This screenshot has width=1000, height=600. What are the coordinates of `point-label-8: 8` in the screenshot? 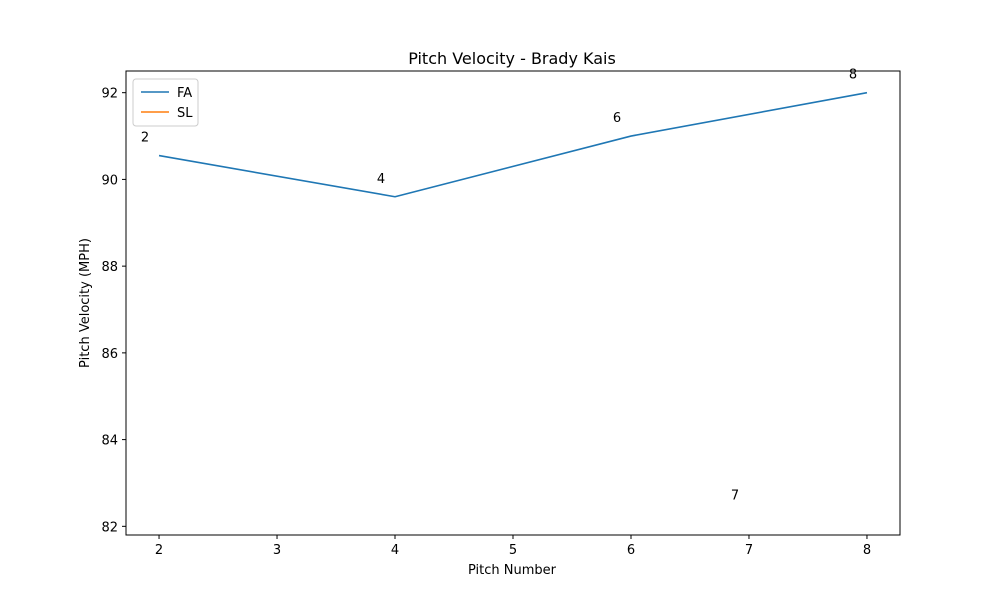 It's located at (853, 75).